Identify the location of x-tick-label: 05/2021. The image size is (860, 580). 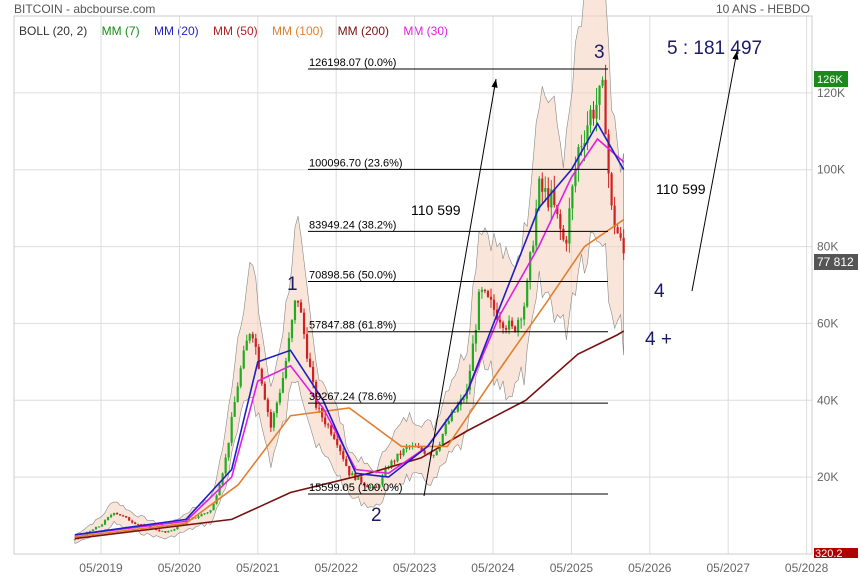
(258, 568).